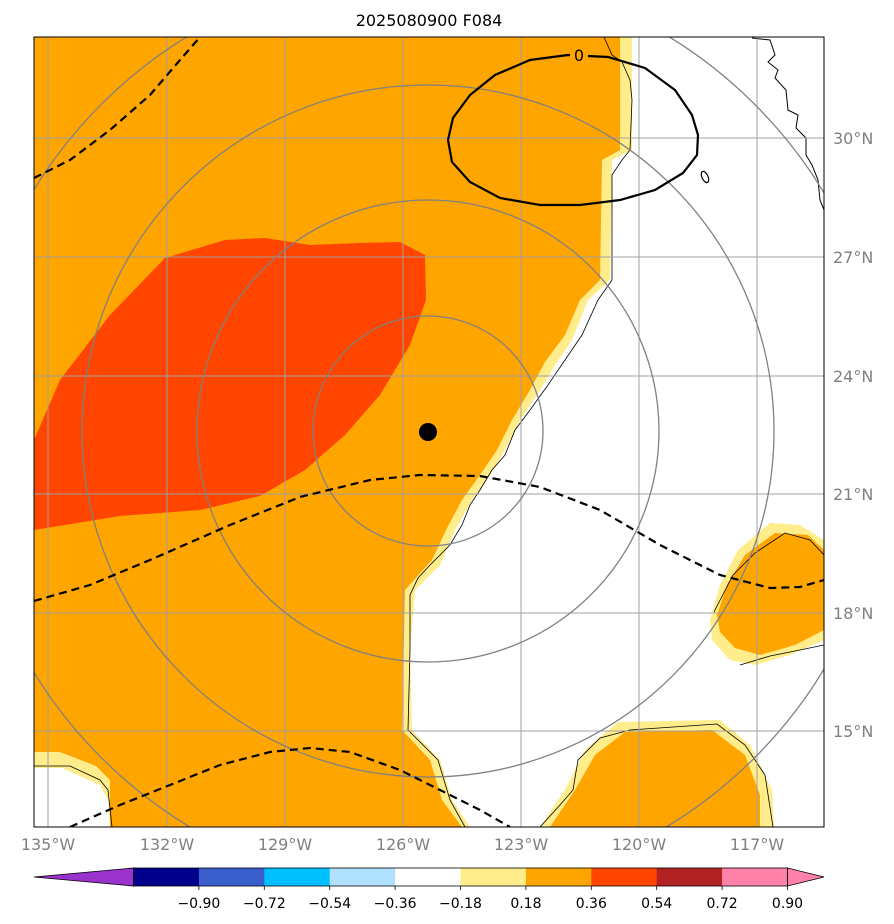 This screenshot has height=924, width=894. Describe the element at coordinates (787, 124) in the screenshot. I see `coastline` at that location.